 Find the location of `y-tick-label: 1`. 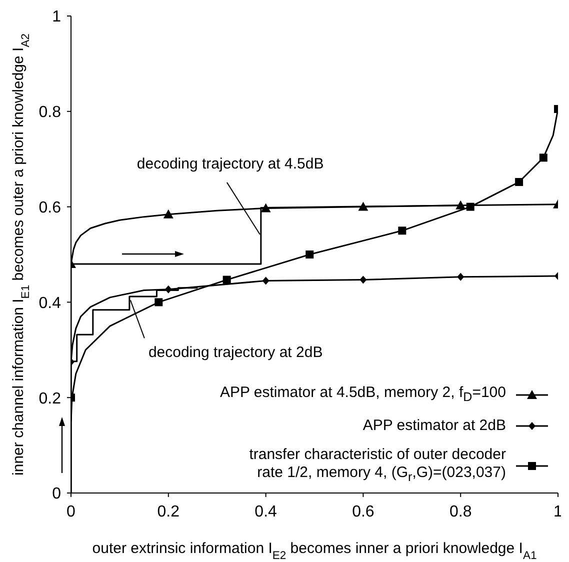

y-tick-label: 1 is located at coordinates (57, 17).